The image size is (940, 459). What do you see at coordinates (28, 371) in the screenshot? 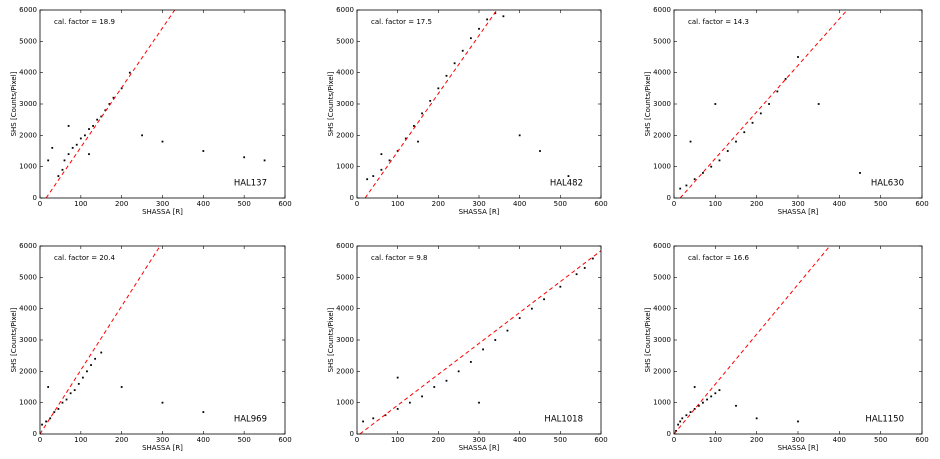
I see `y-tick-label: 2000` at bounding box center [28, 371].